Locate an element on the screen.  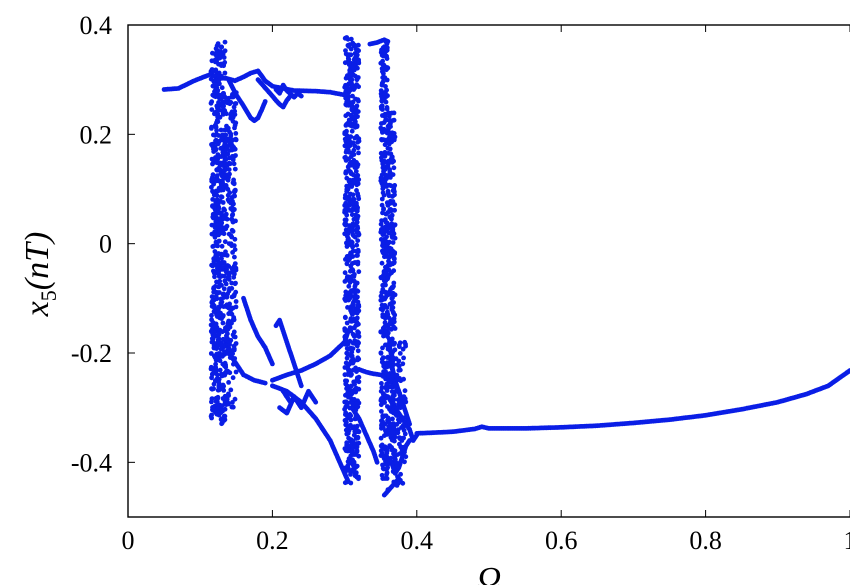
y-tick-label: 0.4 is located at coordinates (96, 25).